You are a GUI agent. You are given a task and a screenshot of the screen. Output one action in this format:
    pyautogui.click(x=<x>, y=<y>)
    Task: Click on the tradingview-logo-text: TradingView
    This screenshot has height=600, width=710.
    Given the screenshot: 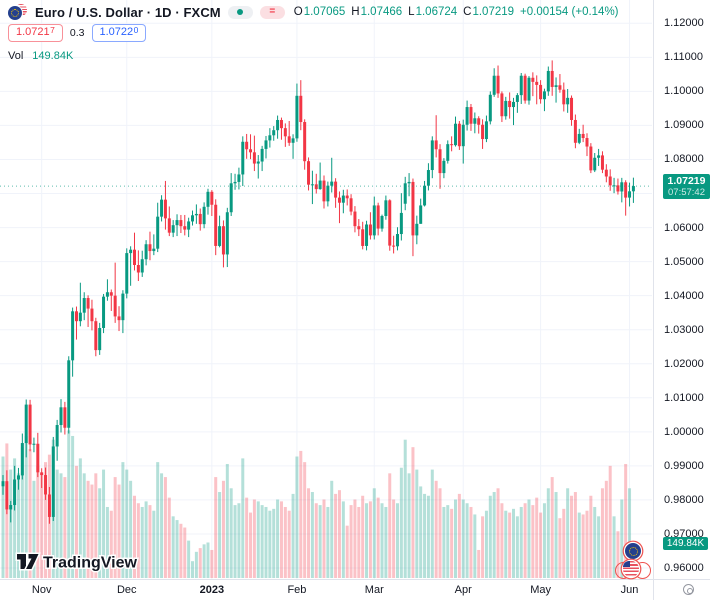 What is the action you would take?
    pyautogui.click(x=90, y=563)
    